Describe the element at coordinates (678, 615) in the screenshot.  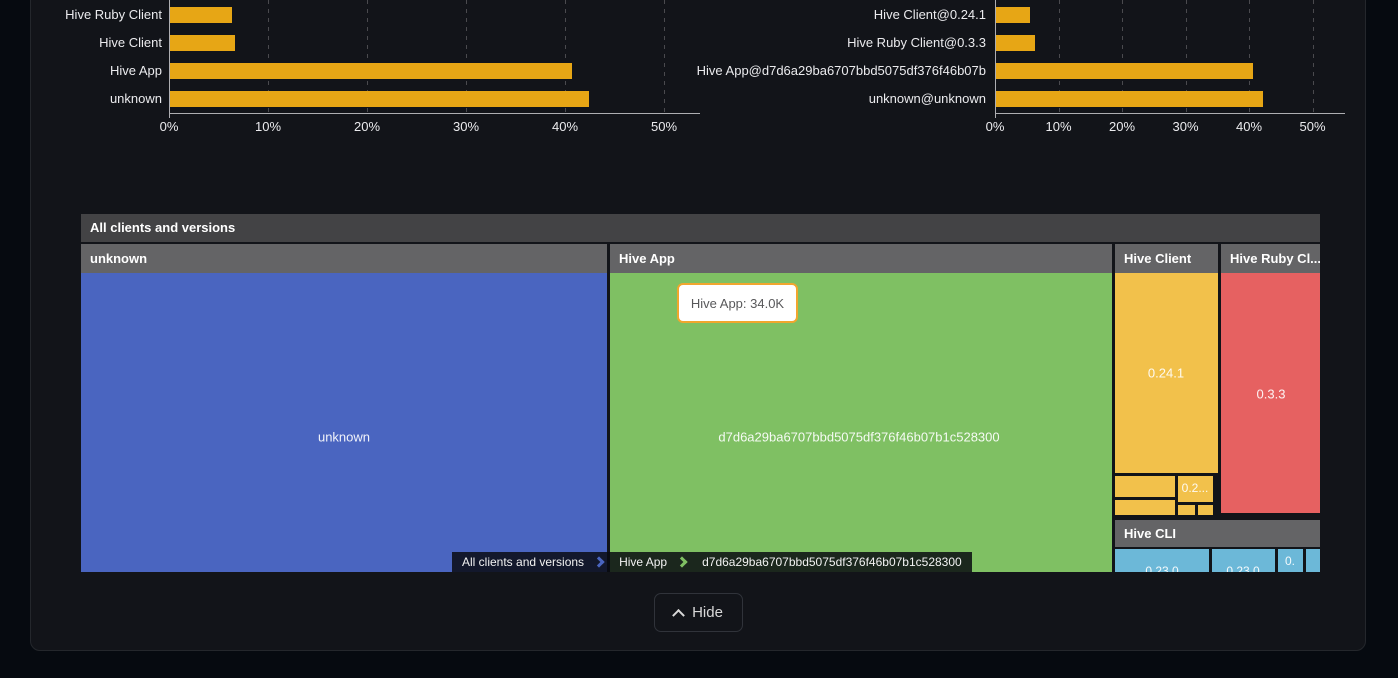
I see `chevron-up-icon` at that location.